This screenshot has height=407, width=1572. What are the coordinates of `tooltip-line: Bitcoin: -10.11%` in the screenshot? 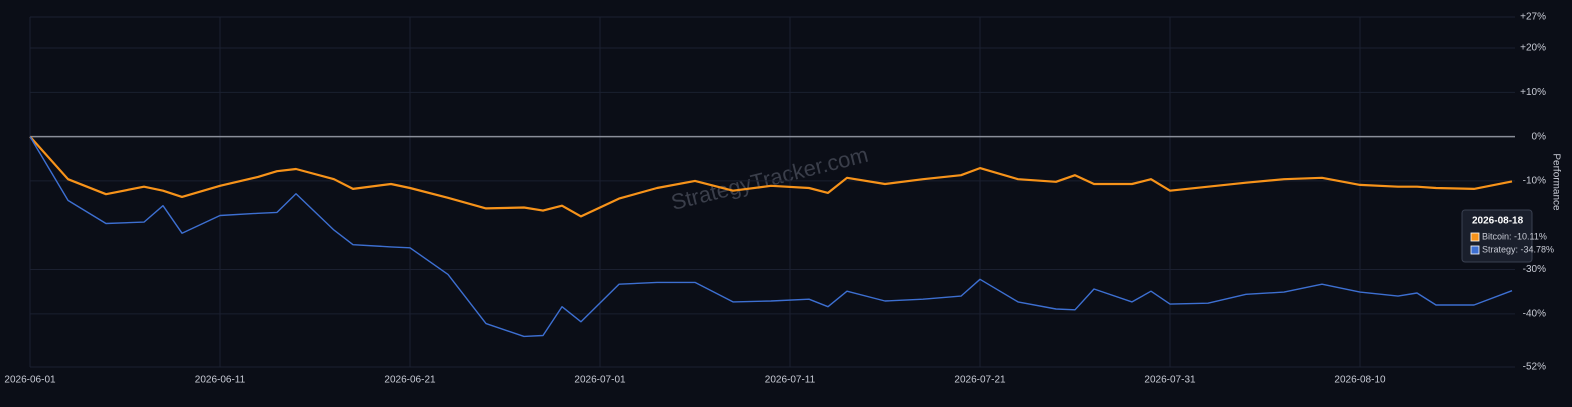 It's located at (1514, 236).